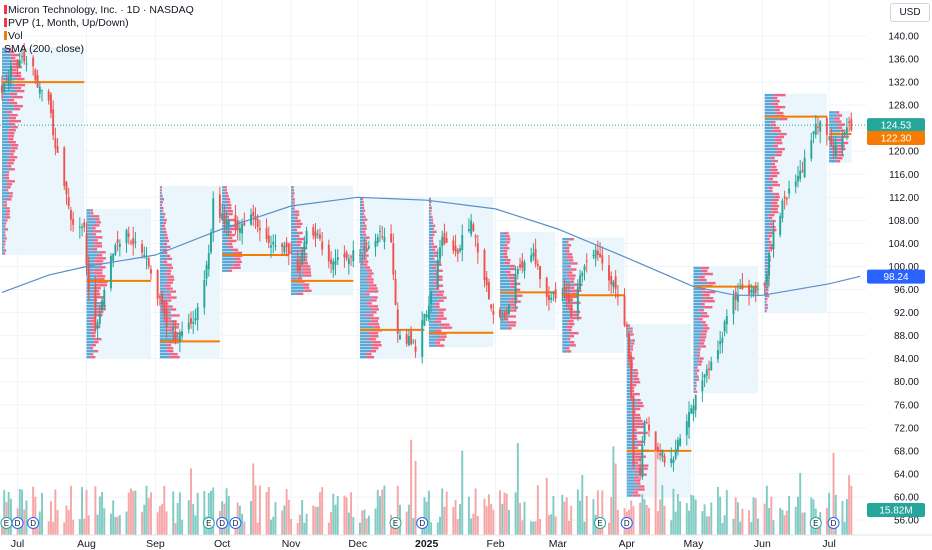 Image resolution: width=932 pixels, height=550 pixels. Describe the element at coordinates (99, 49) in the screenshot. I see `legend-indicator-sma: SMA (200, close)` at that location.